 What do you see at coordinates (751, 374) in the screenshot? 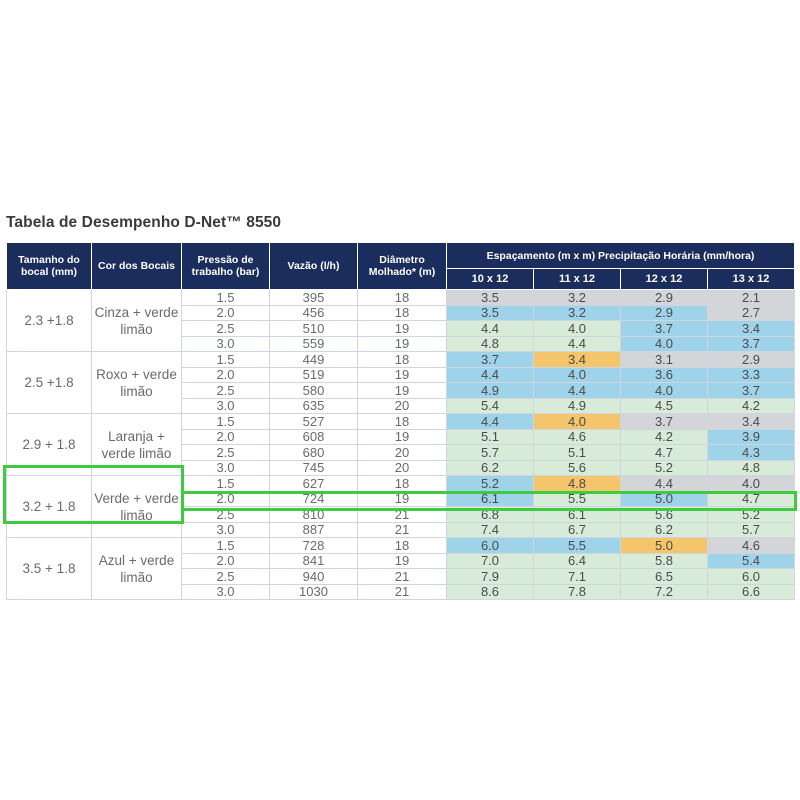
I see `precipitation-cell: 3.3` at bounding box center [751, 374].